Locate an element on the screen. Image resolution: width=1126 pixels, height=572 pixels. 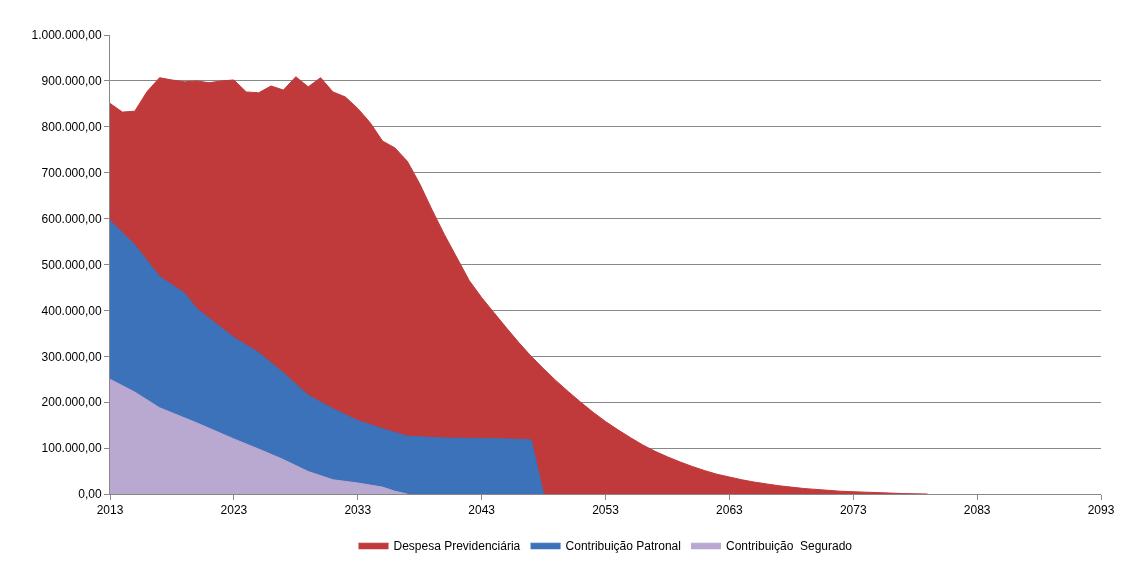
y-tick-label: 200.000,00 is located at coordinates (71, 402).